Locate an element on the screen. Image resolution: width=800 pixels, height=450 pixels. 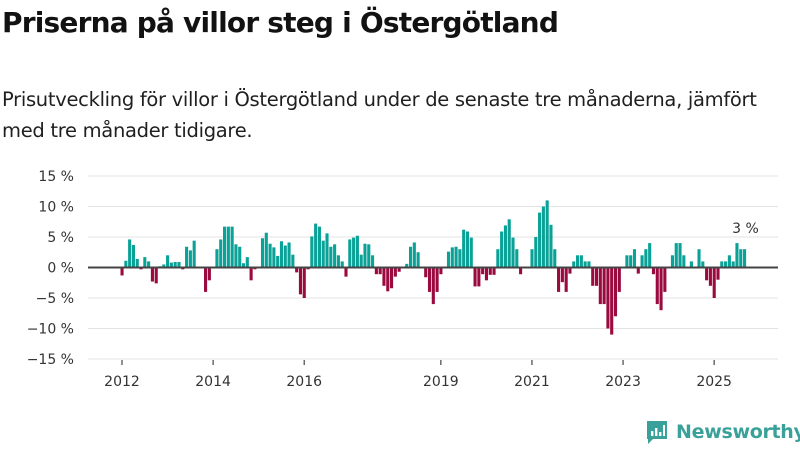
bar-chart-speech-bubble-icon is located at coordinates (657, 432).